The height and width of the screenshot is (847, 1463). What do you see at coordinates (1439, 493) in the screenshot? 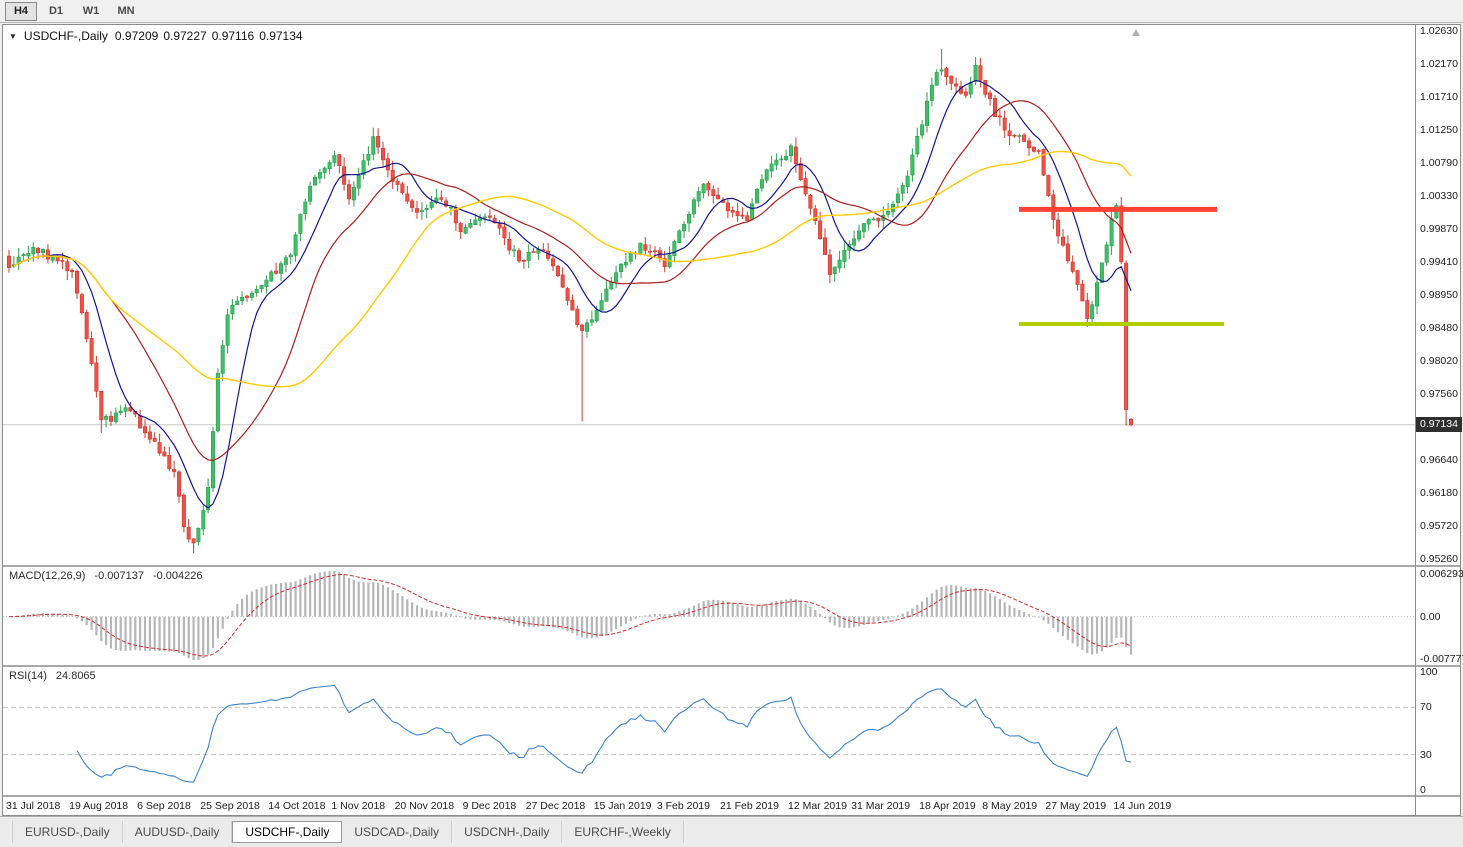
I see `price-tick-label: 0.96180` at bounding box center [1439, 493].